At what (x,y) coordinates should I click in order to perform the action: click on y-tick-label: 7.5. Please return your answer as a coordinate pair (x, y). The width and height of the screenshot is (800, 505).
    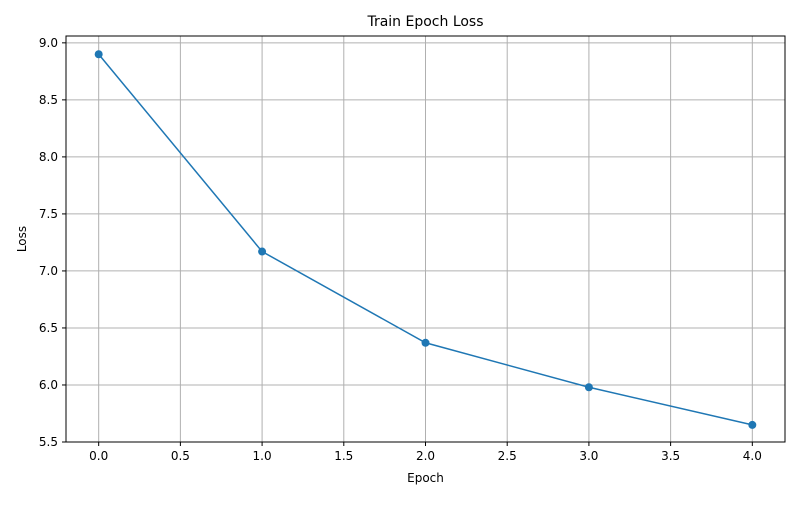
    Looking at the image, I should click on (48, 214).